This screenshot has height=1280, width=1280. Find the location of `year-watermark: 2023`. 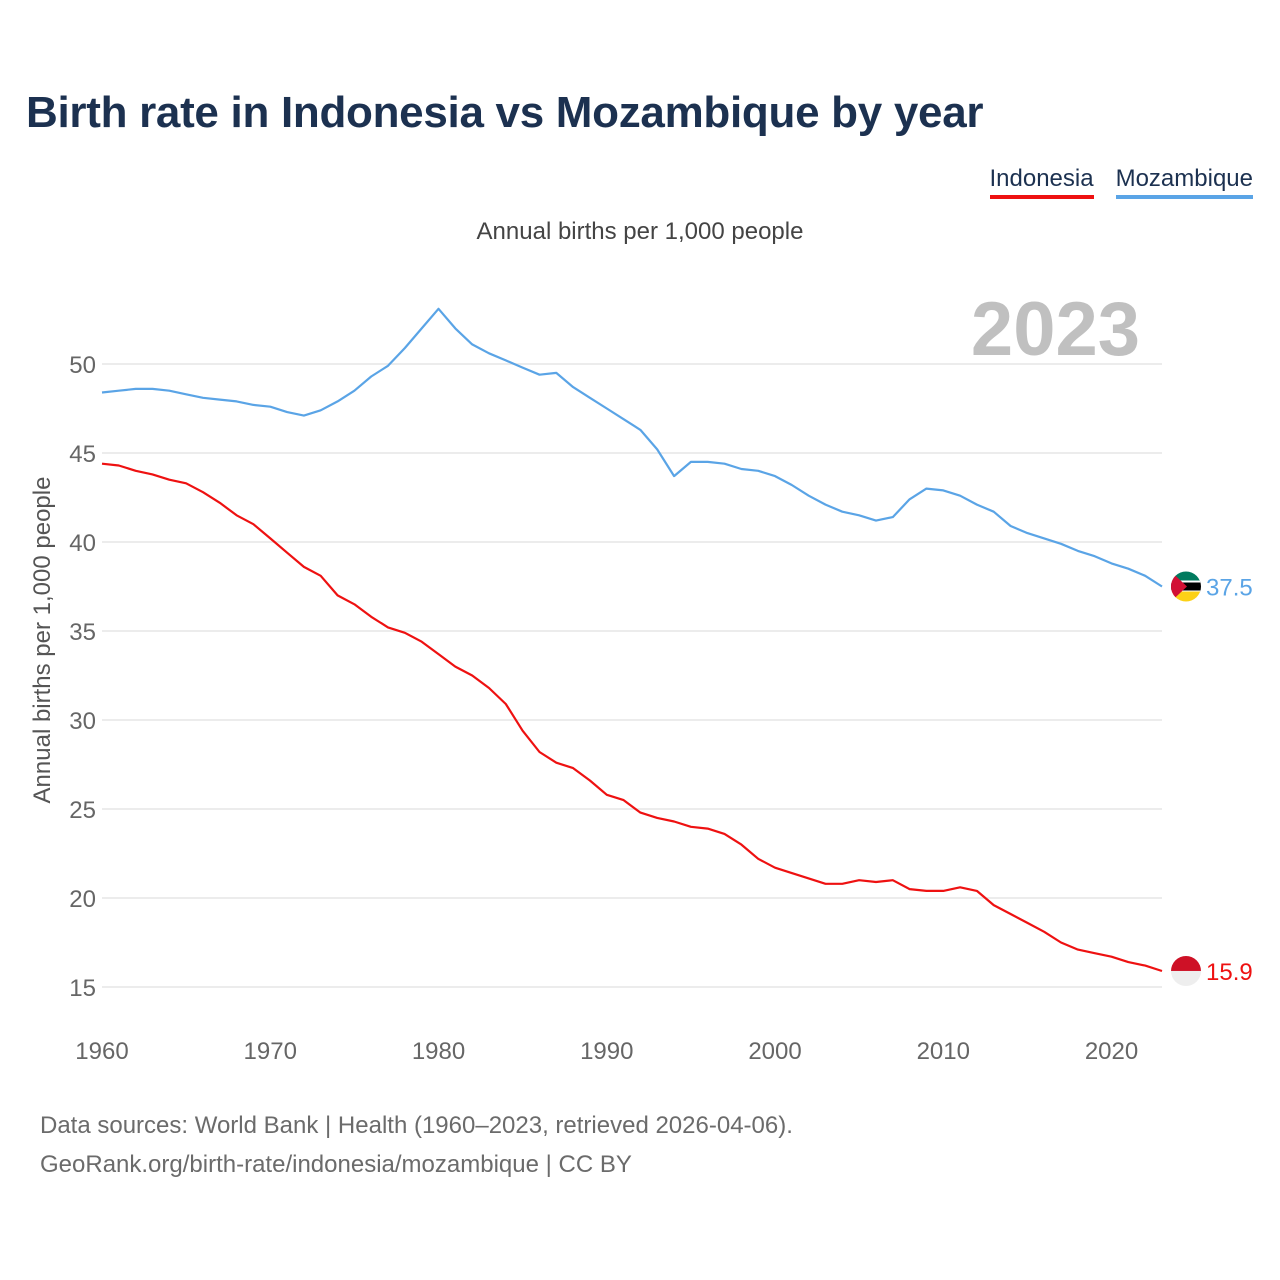

year-watermark: 2023 is located at coordinates (1055, 329).